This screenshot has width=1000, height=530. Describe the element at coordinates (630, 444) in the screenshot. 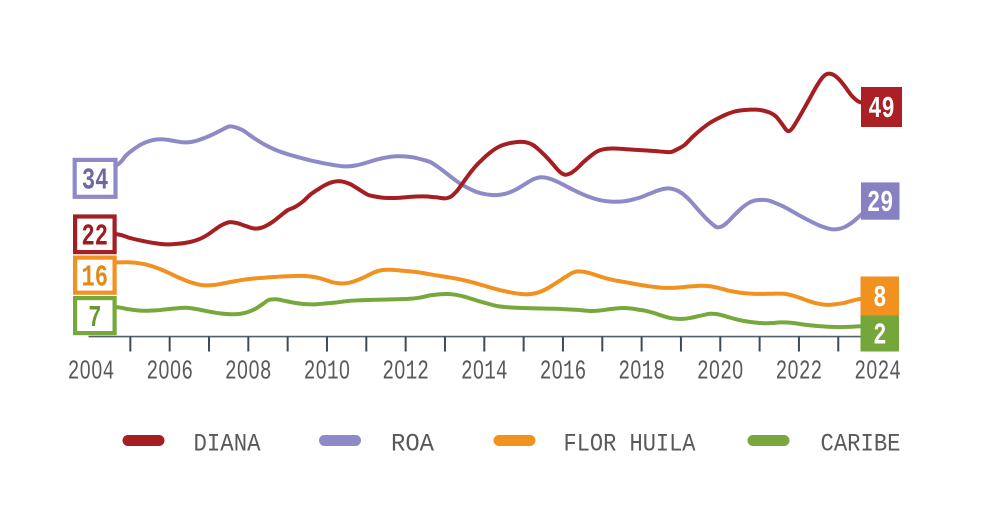

I see `svg-text: FLOR HUILA` at that location.